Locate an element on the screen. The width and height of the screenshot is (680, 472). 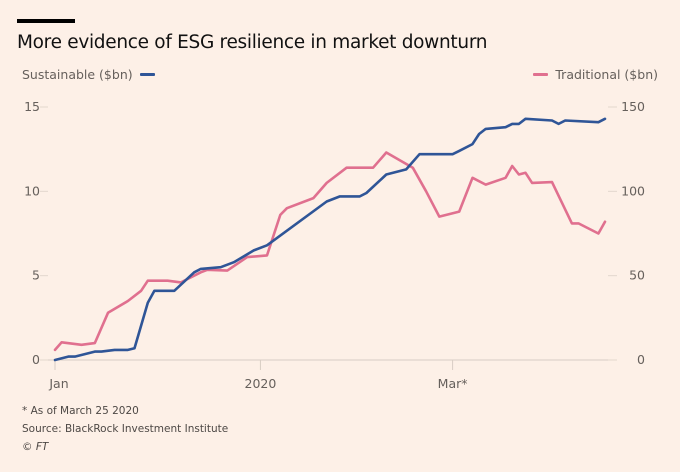
footnote: * As of March 25 2020 is located at coordinates (80, 411).